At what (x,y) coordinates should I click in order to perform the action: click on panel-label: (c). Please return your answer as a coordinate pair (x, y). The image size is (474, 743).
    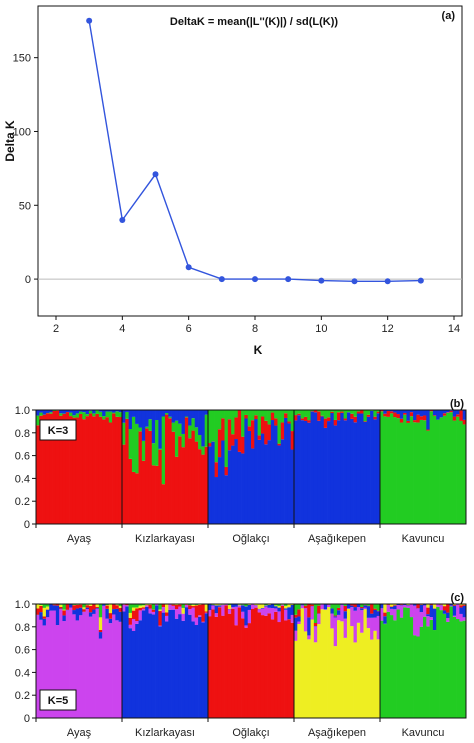
    Looking at the image, I should click on (458, 598).